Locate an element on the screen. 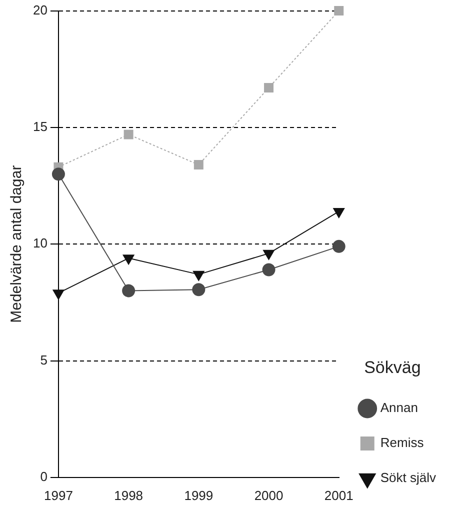 The image size is (450, 511). y-tick-label: 10 is located at coordinates (40, 243).